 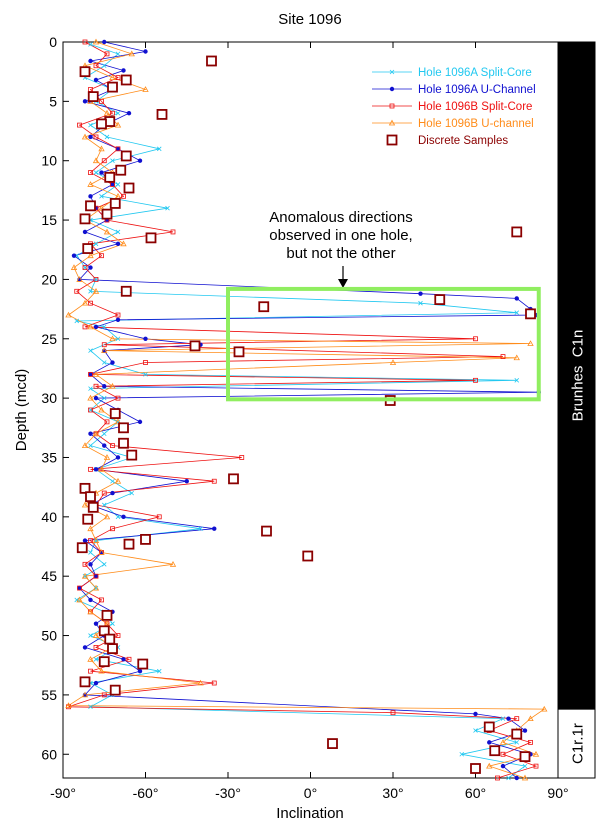 What do you see at coordinates (343, 283) in the screenshot?
I see `annotation-arrowhead` at bounding box center [343, 283].